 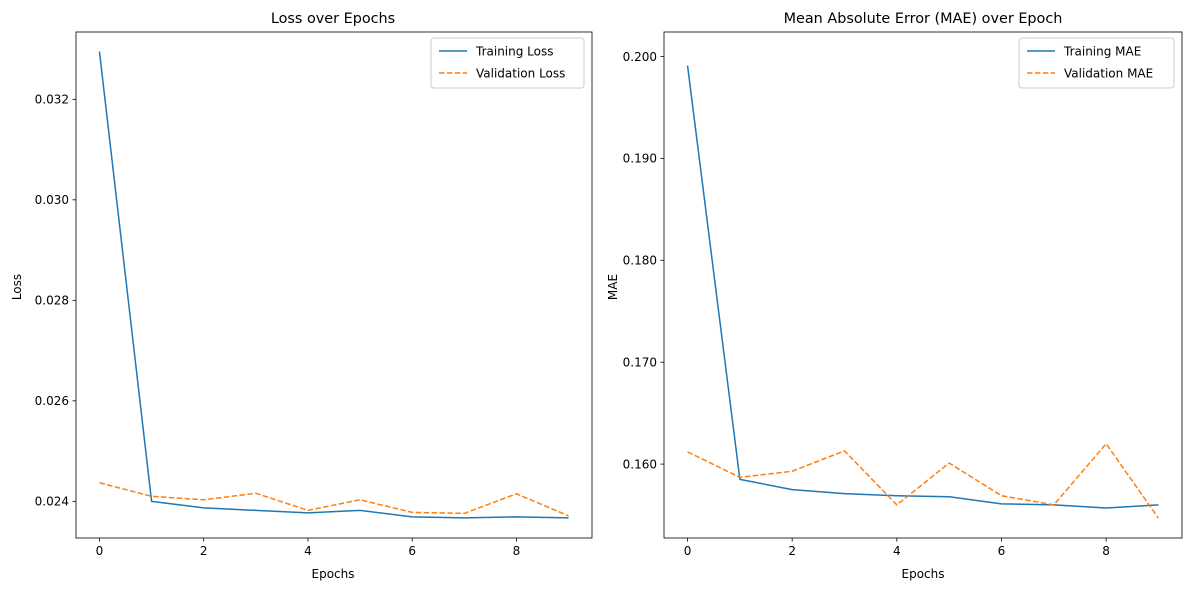 I want to click on chart-title: Mean Absolute Error (MAE) over Epoch, so click(x=923, y=19).